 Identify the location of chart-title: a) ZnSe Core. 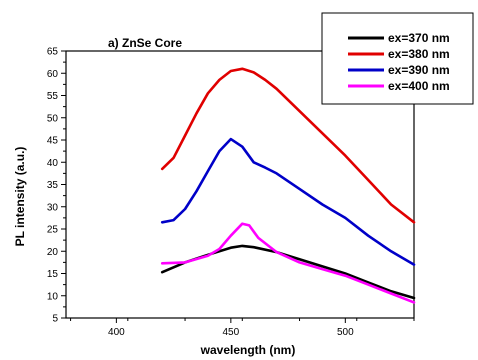
(145, 43).